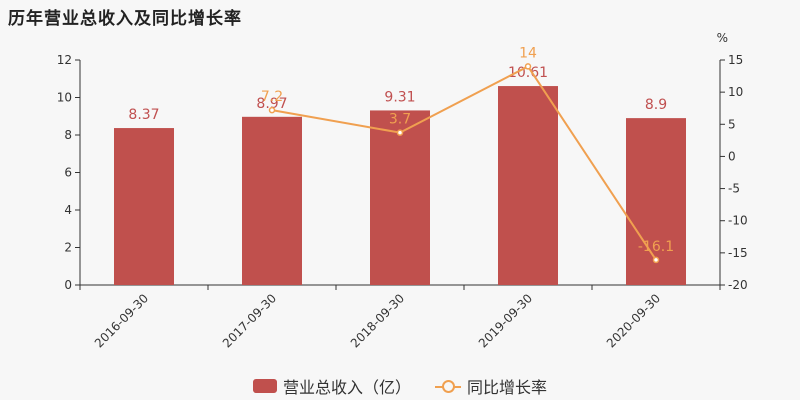  Describe the element at coordinates (121, 320) in the screenshot. I see `x-tick-label: 2016-09-30` at that location.